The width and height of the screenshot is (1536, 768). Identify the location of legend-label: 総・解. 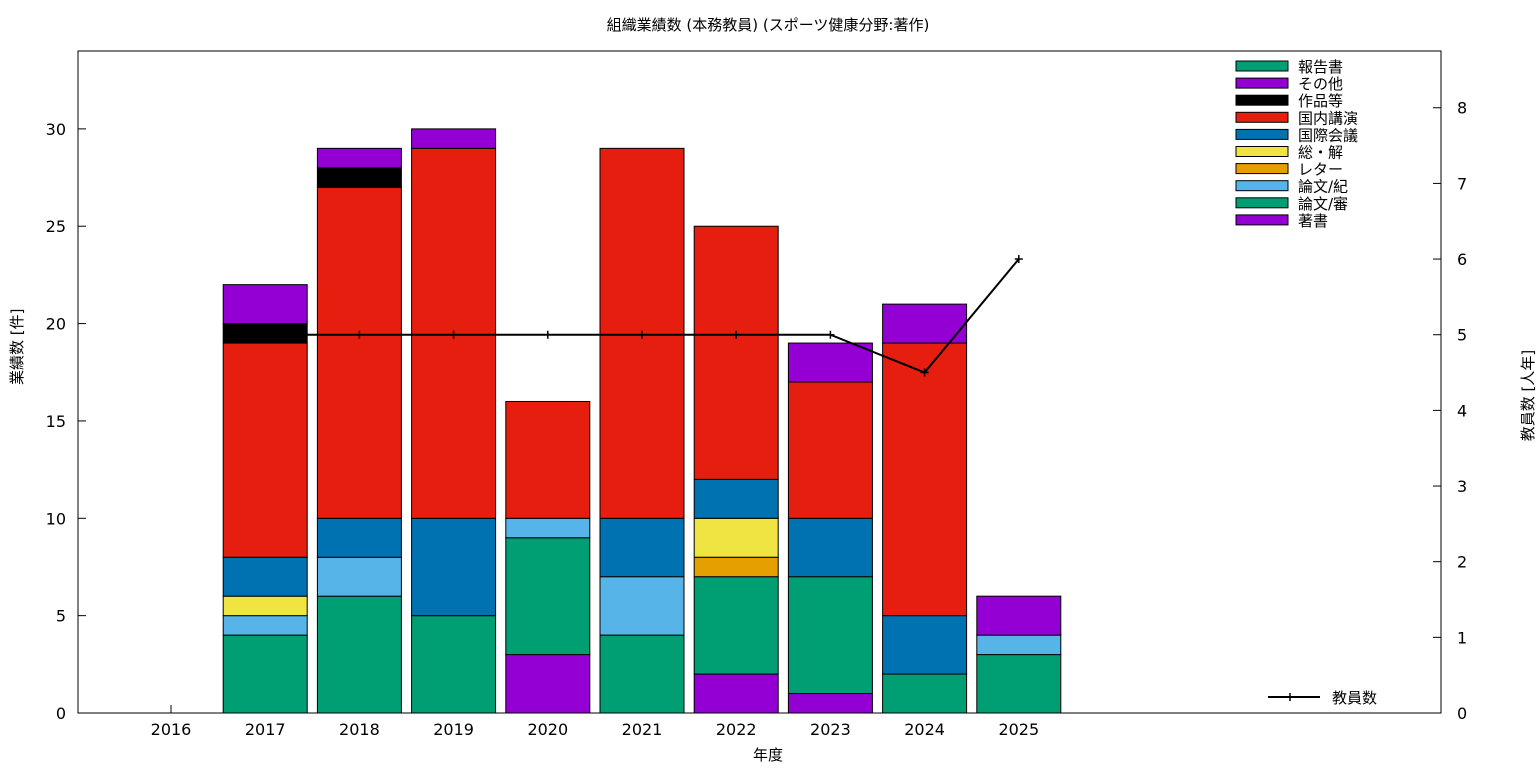
(1320, 153).